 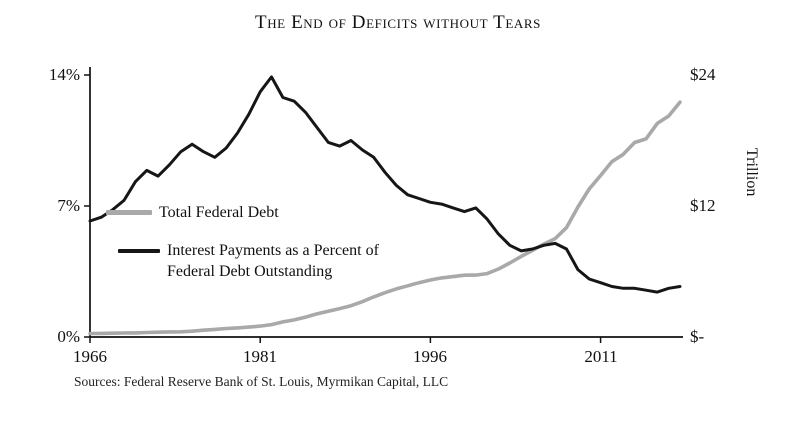 What do you see at coordinates (68, 336) in the screenshot?
I see `y-axis-tick-label: 0%` at bounding box center [68, 336].